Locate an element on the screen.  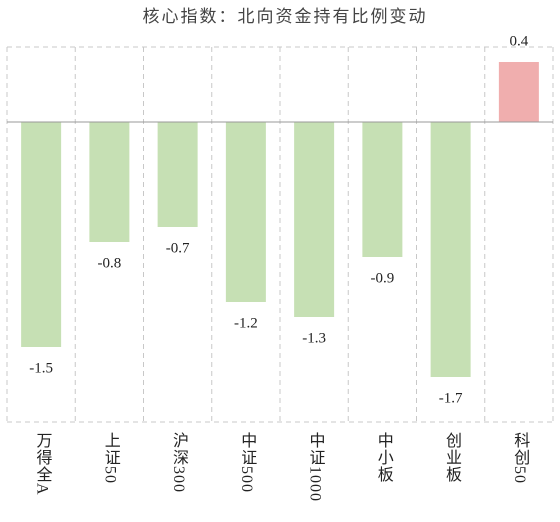
x-tick-label: 上证50 is located at coordinates (111, 458).